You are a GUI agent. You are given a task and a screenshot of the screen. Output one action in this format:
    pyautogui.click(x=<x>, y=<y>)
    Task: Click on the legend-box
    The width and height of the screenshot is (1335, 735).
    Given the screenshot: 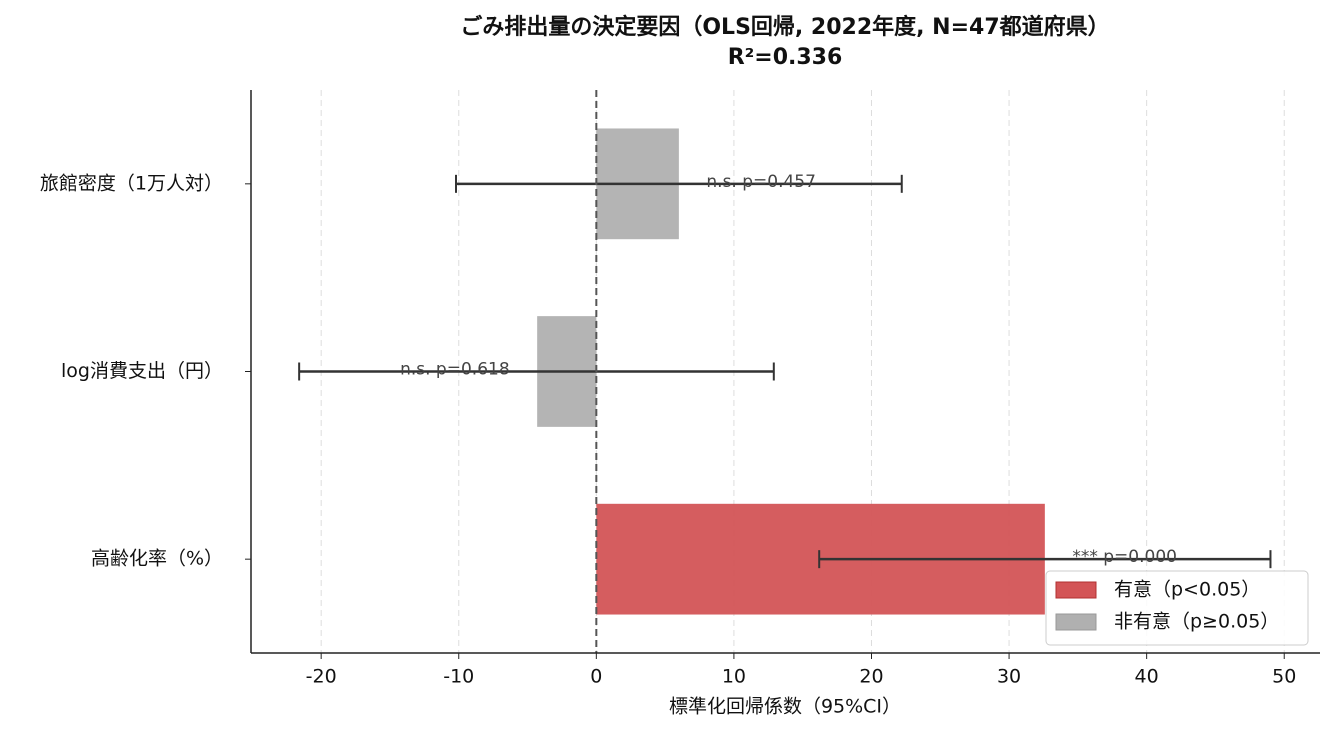 What is the action you would take?
    pyautogui.click(x=1177, y=608)
    